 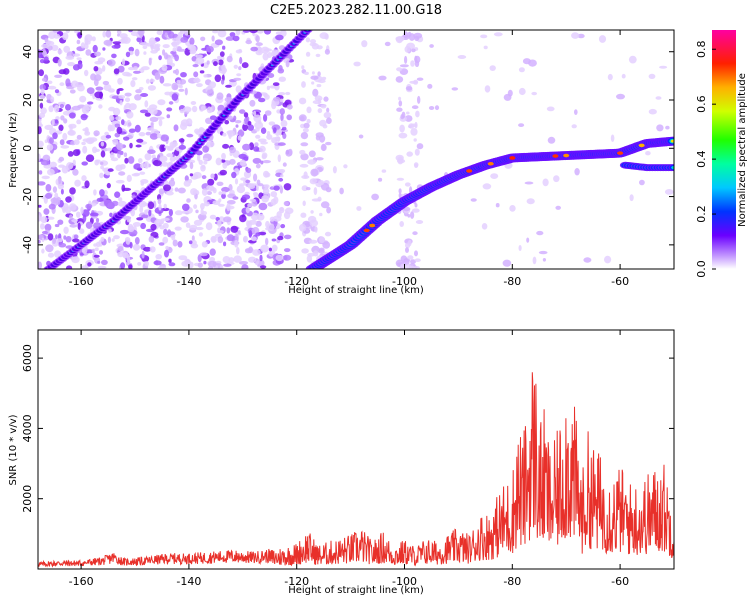 I want to click on colorbar-tick-label: 0.0, so click(x=701, y=269).